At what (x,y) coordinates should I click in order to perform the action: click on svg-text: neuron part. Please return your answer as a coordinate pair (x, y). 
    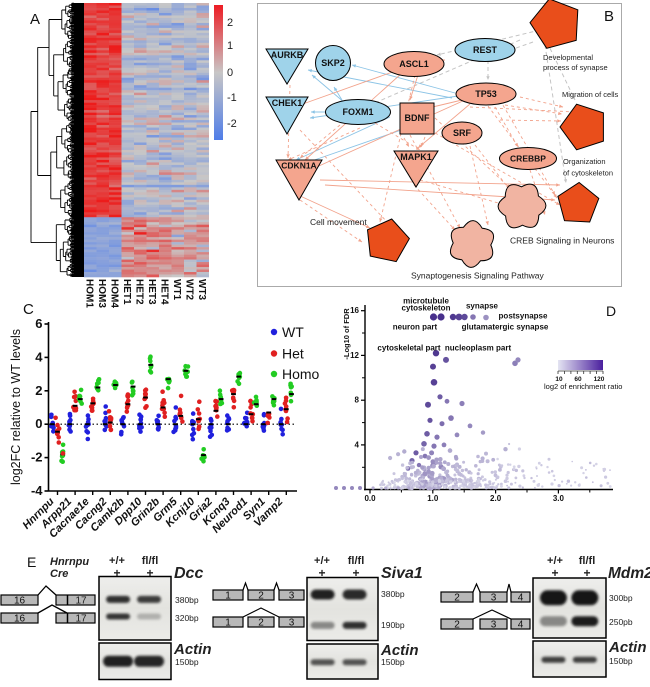
    Looking at the image, I should click on (415, 327).